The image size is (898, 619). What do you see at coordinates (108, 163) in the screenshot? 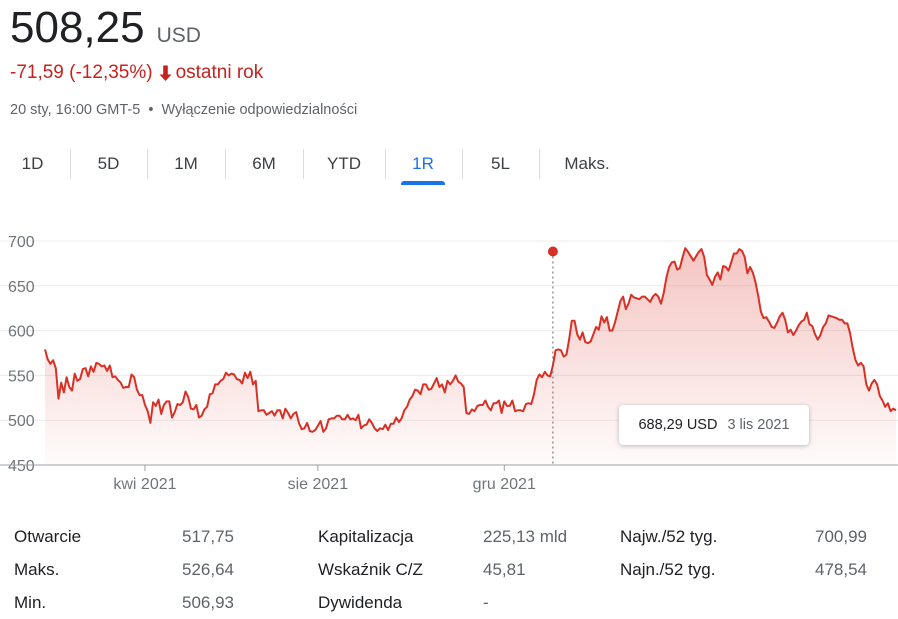
I see `tab-5d: 5D` at bounding box center [108, 163].